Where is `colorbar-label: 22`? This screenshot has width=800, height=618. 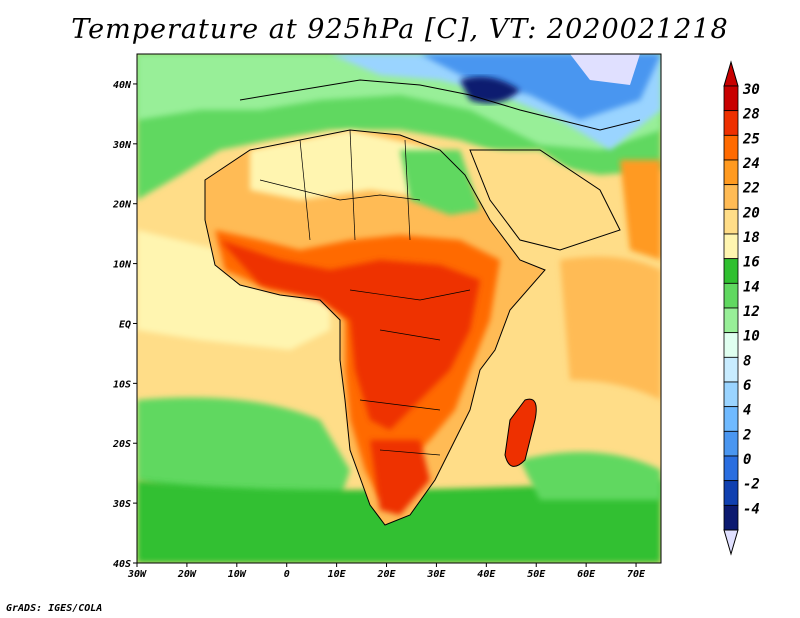
colorbar-label: 22 is located at coordinates (751, 189).